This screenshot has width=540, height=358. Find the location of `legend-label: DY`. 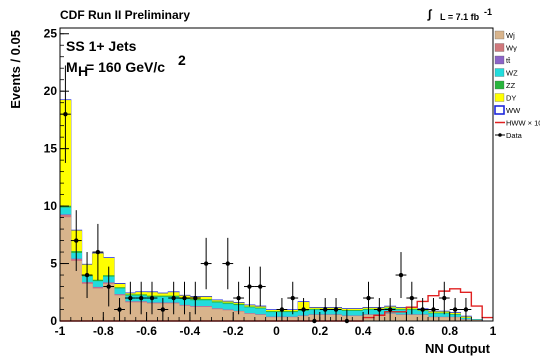

legend-label: DY is located at coordinates (511, 98).